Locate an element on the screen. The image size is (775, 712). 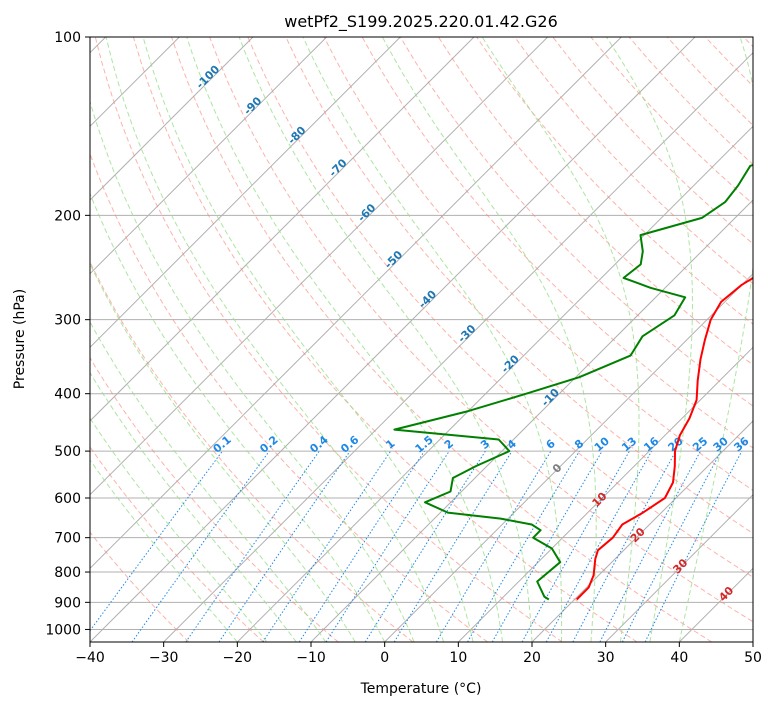
y-tick-label: 100 is located at coordinates (67, 38).